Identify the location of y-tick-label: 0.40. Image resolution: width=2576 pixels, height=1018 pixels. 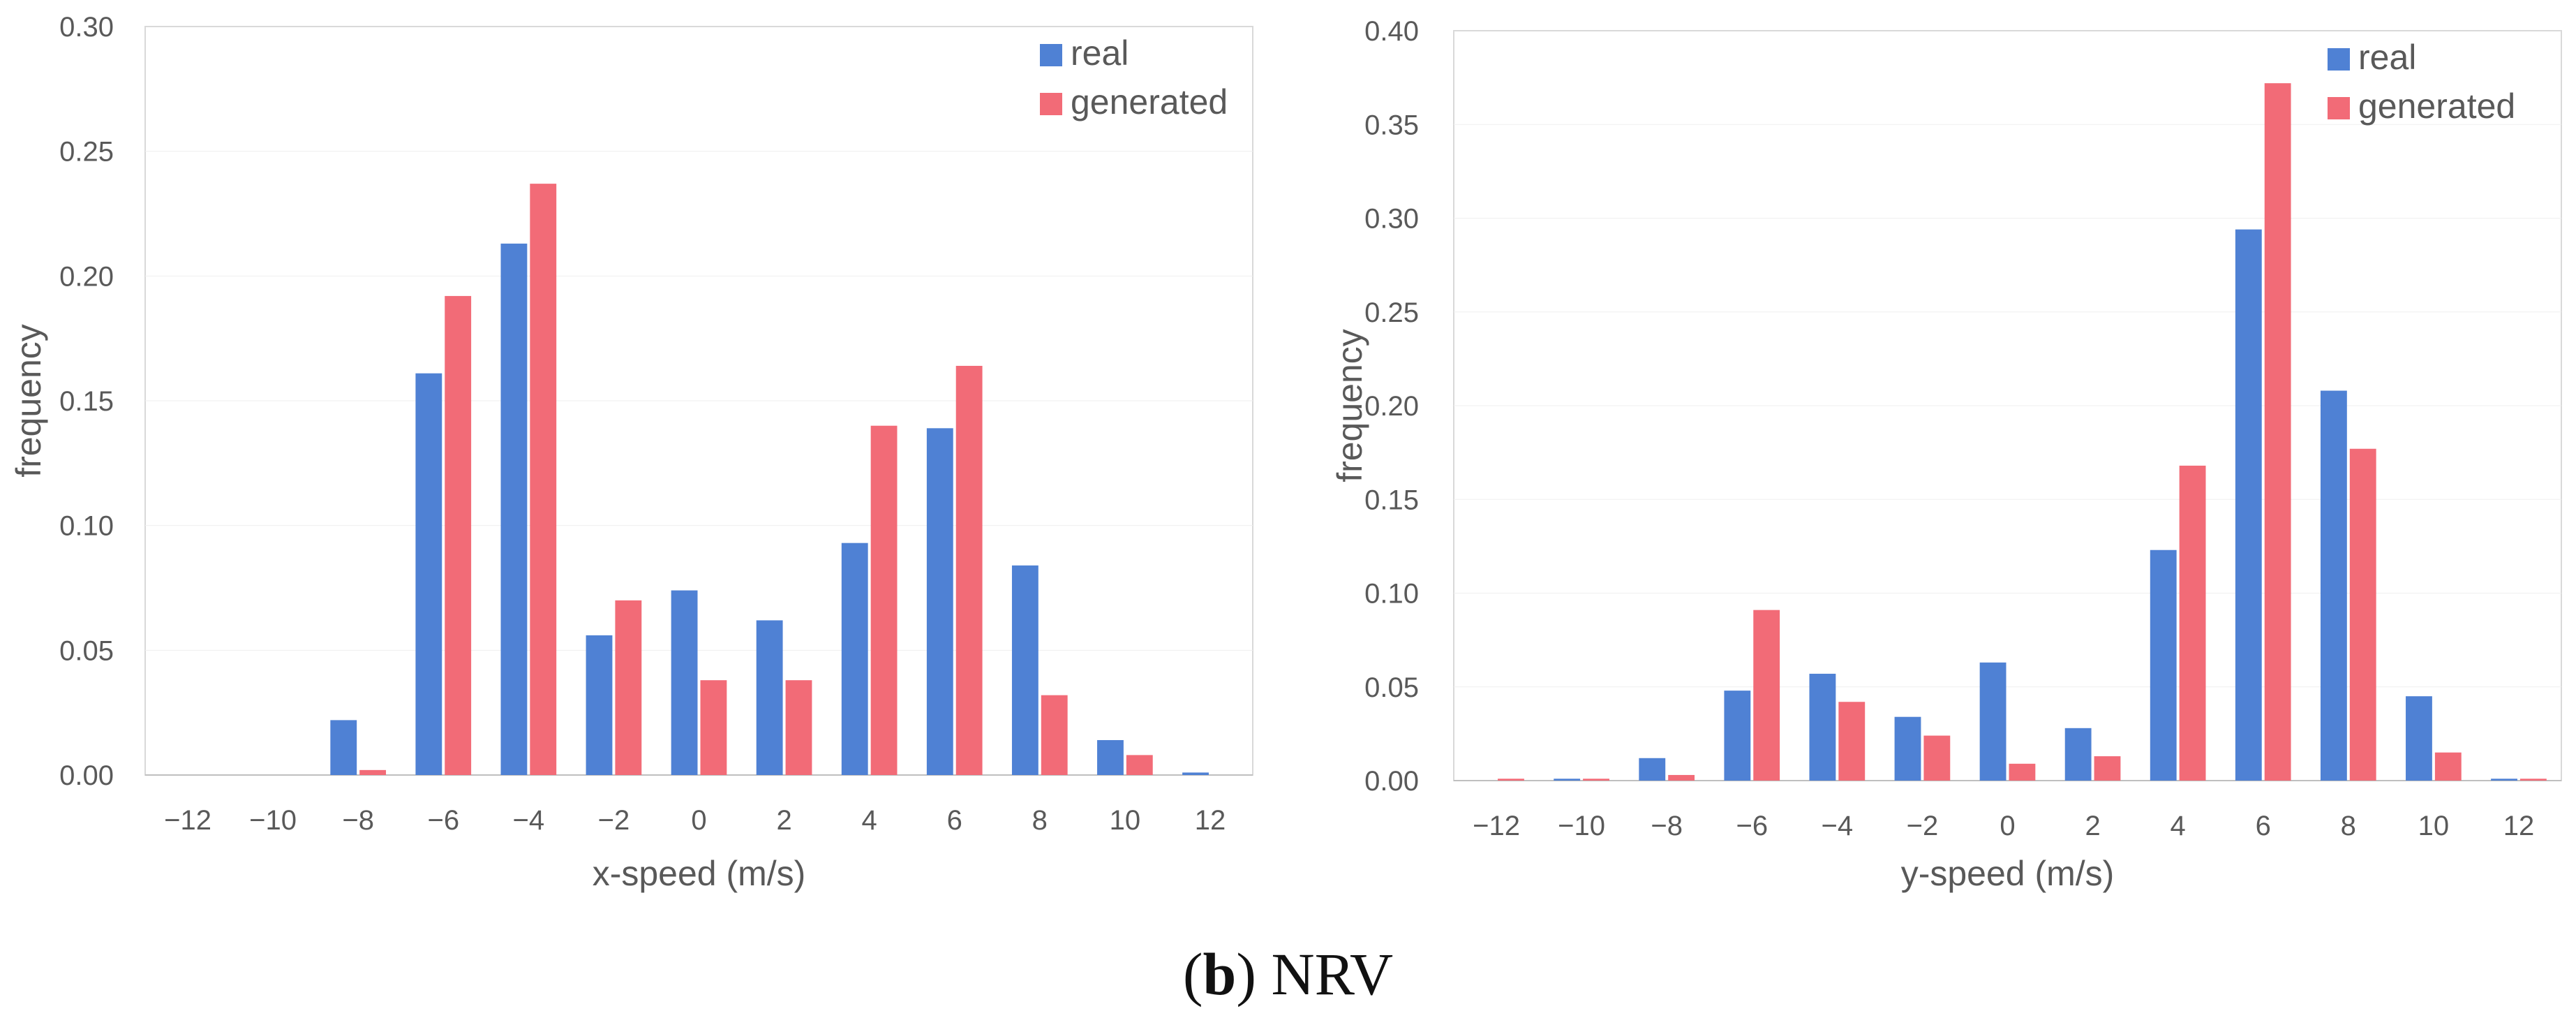
(1392, 31).